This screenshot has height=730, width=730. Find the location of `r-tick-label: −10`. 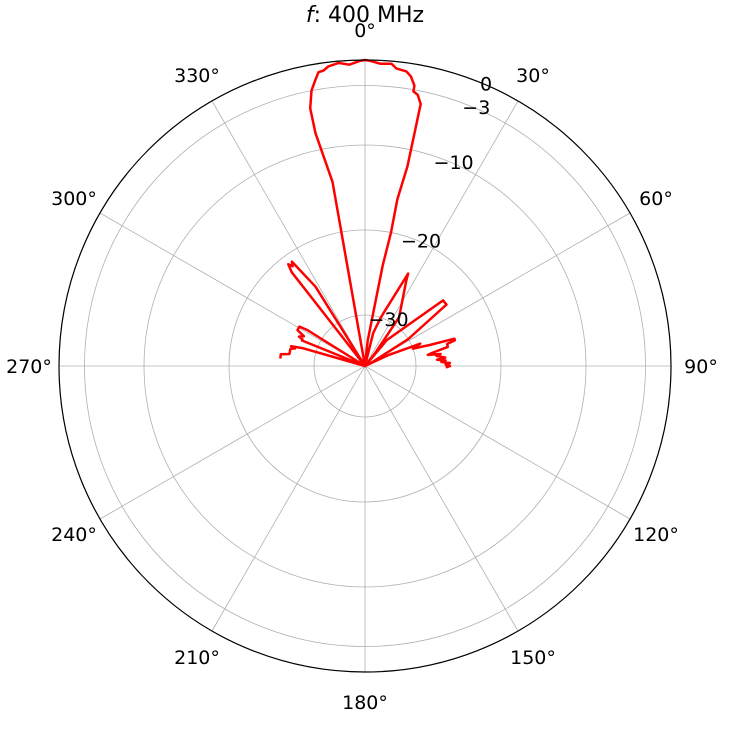

r-tick-label: −10 is located at coordinates (454, 163).